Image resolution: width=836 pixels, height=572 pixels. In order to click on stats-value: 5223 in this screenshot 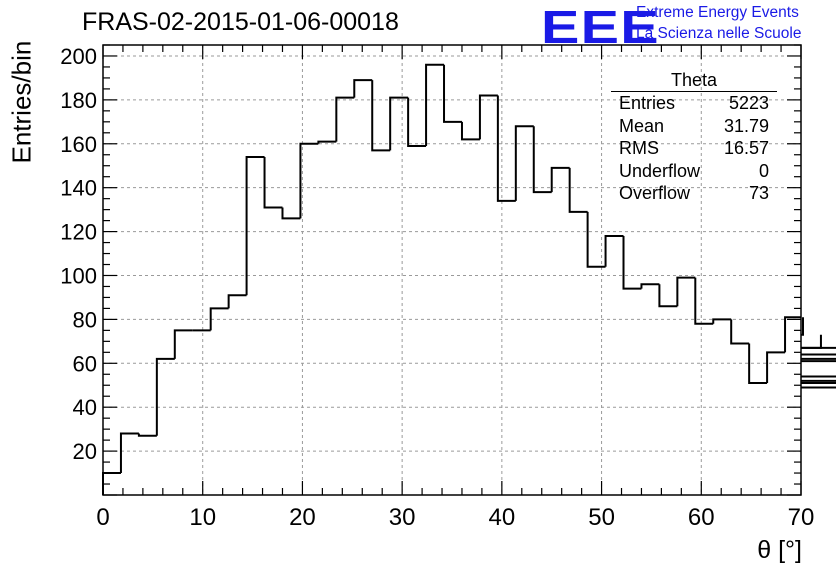, I will do `click(748, 103)`.